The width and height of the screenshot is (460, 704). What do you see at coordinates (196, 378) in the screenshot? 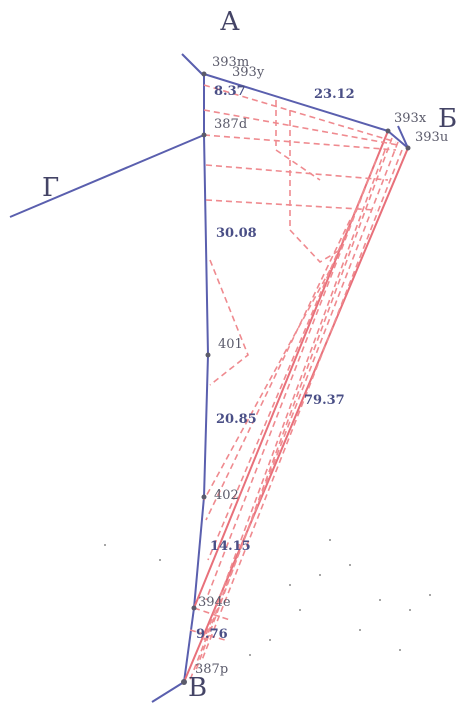
I see `boundary-west` at bounding box center [196, 378].